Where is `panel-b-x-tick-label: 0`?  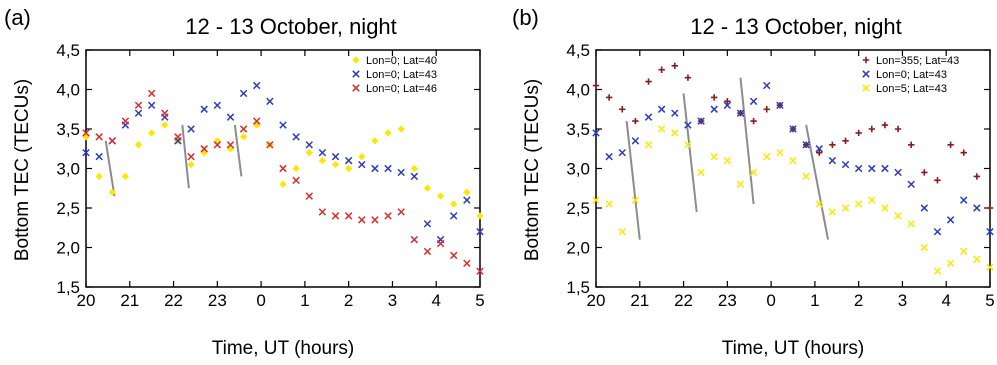 panel-b-x-tick-label: 0 is located at coordinates (770, 300).